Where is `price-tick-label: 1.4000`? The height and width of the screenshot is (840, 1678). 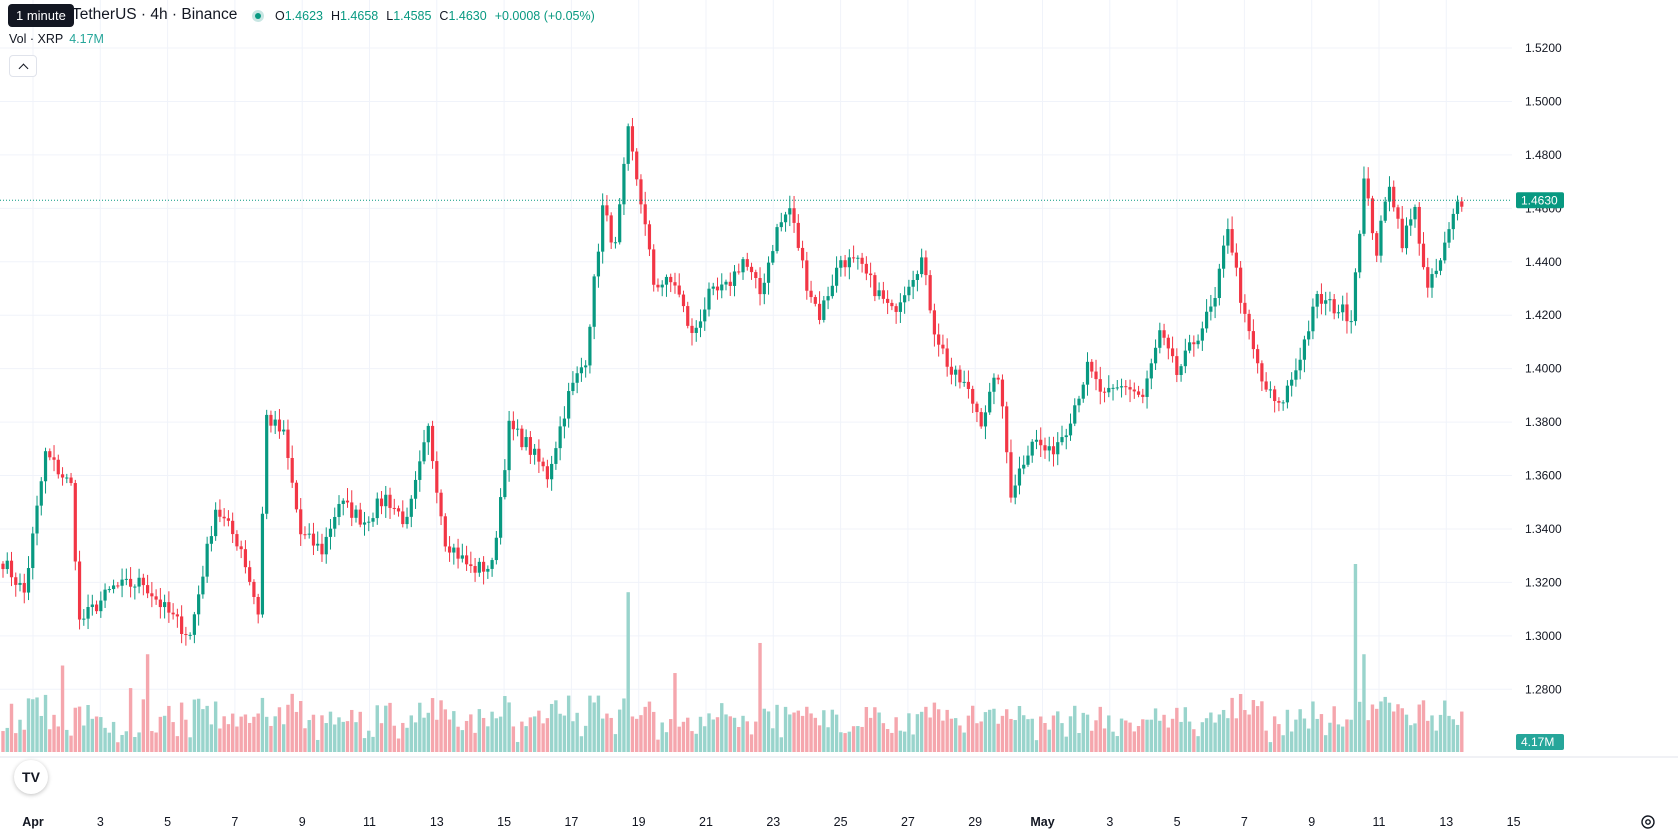
price-tick-label: 1.4000 is located at coordinates (1543, 369).